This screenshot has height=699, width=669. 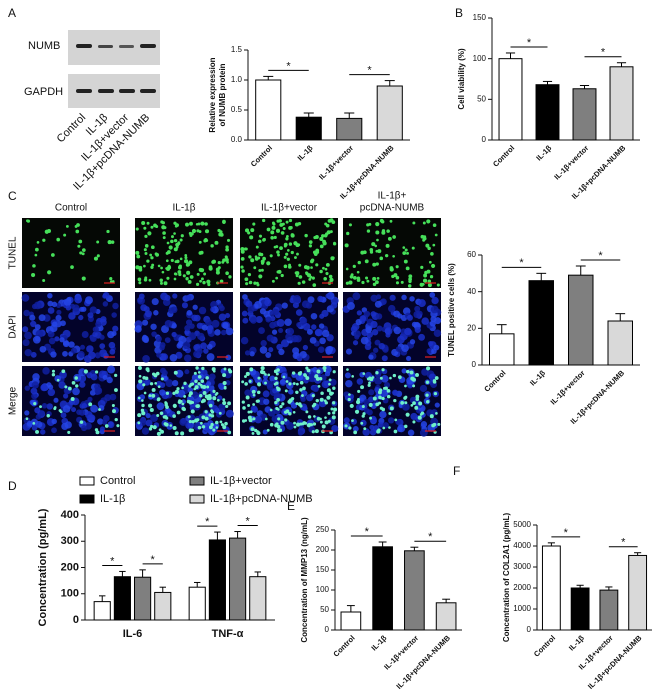 What do you see at coordinates (456, 471) in the screenshot?
I see `panel-label: F` at bounding box center [456, 471].